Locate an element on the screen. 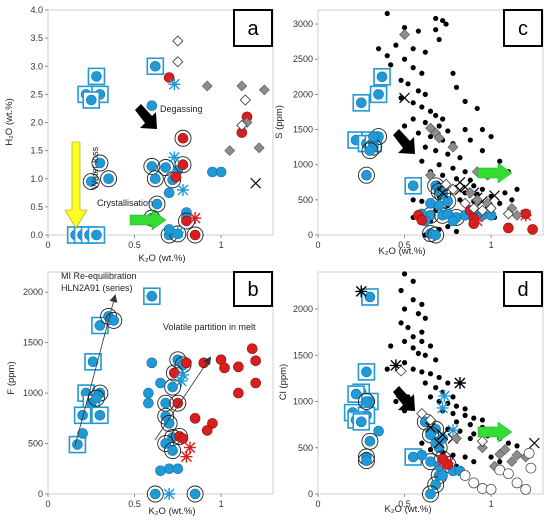  ytick-label: 1.0 is located at coordinates (36, 179).